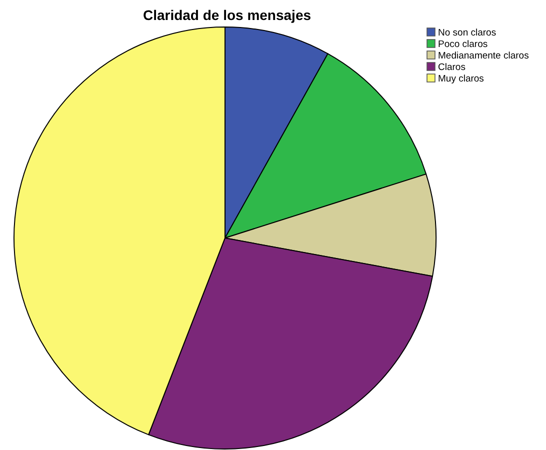 This screenshot has width=546, height=450. What do you see at coordinates (463, 44) in the screenshot?
I see `legend-label: Poco claros` at bounding box center [463, 44].